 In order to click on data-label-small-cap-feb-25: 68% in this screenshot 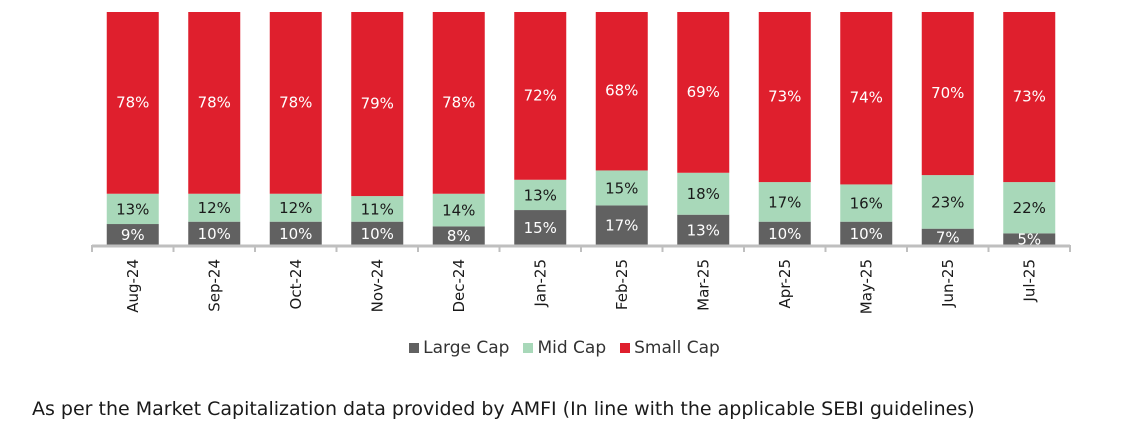, I will do `click(621, 91)`.